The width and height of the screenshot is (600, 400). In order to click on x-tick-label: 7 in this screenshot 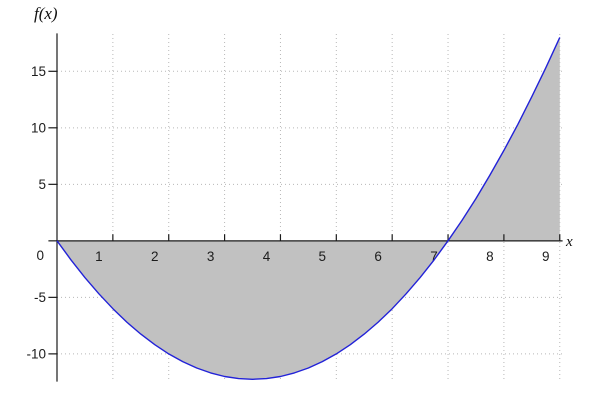, I will do `click(434, 256)`.